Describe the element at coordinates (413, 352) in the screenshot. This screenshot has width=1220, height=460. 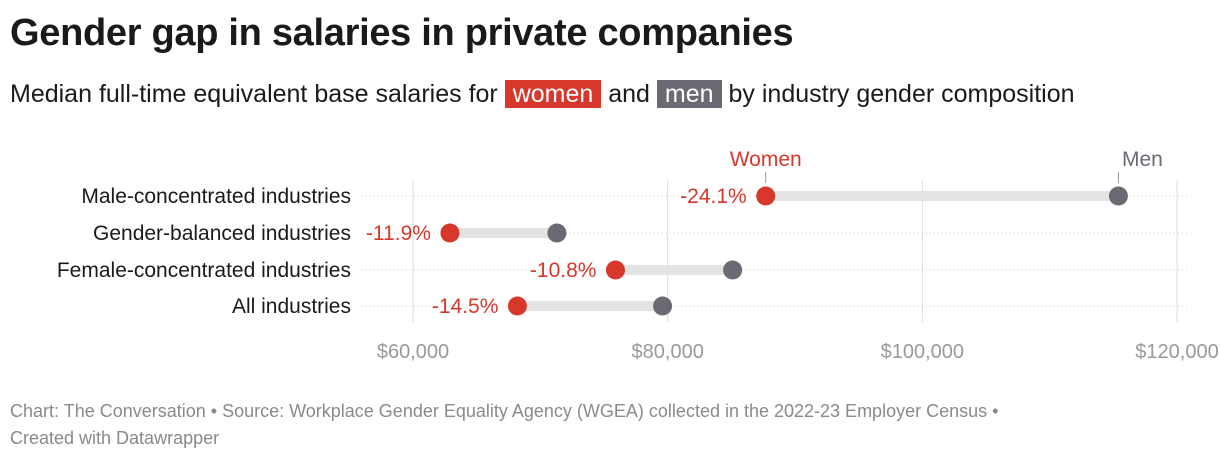
I see `x-tick-label: $60,000` at that location.